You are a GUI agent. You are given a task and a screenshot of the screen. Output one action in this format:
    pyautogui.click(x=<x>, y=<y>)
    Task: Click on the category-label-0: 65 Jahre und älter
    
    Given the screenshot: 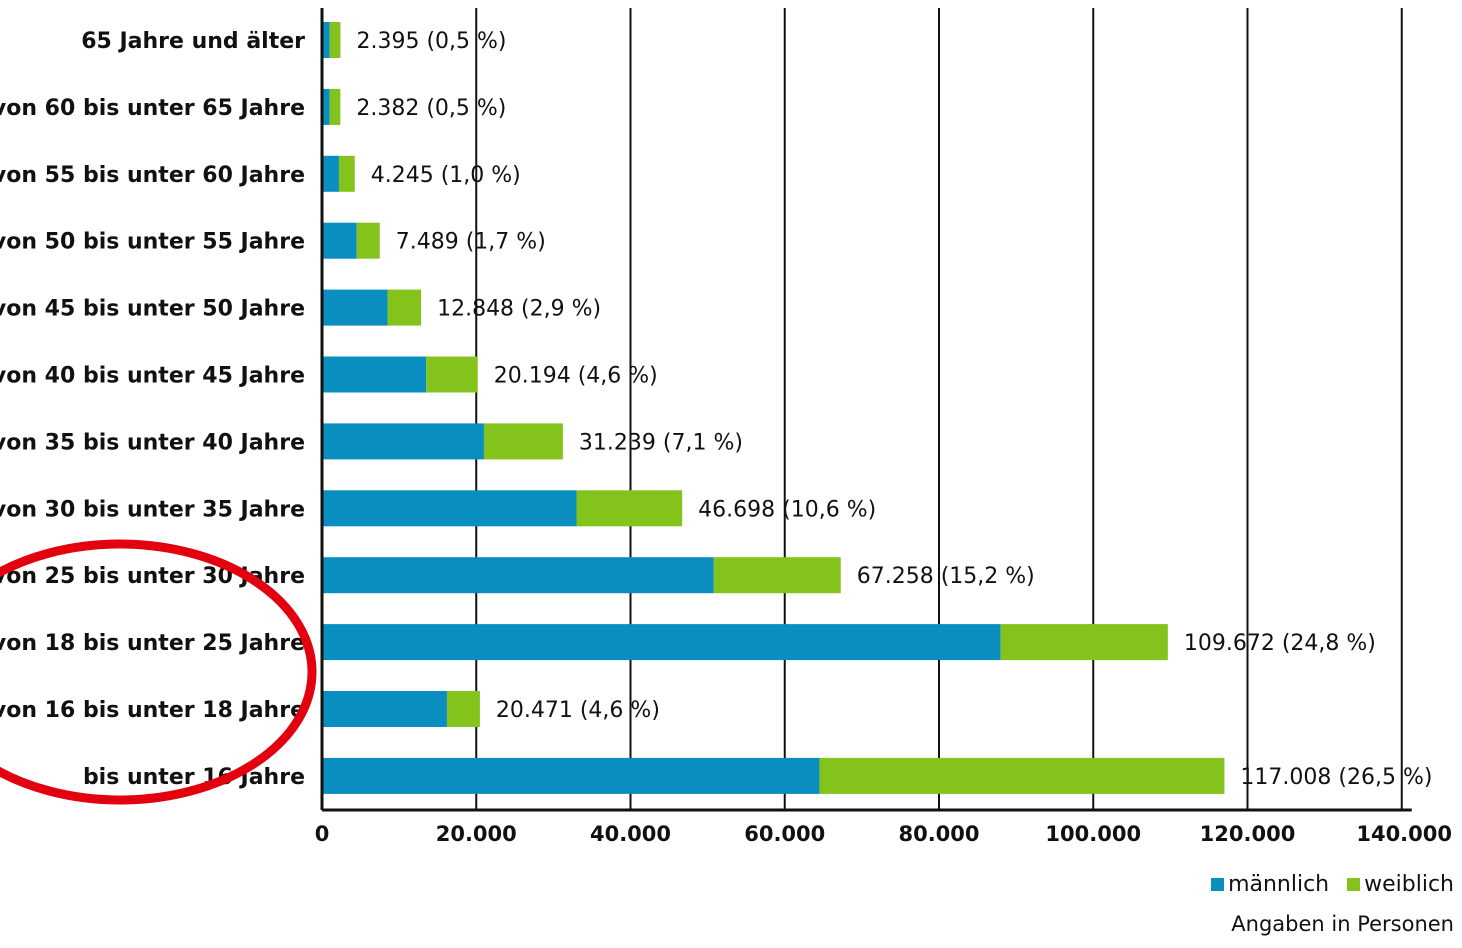 What is the action you would take?
    pyautogui.click(x=193, y=41)
    